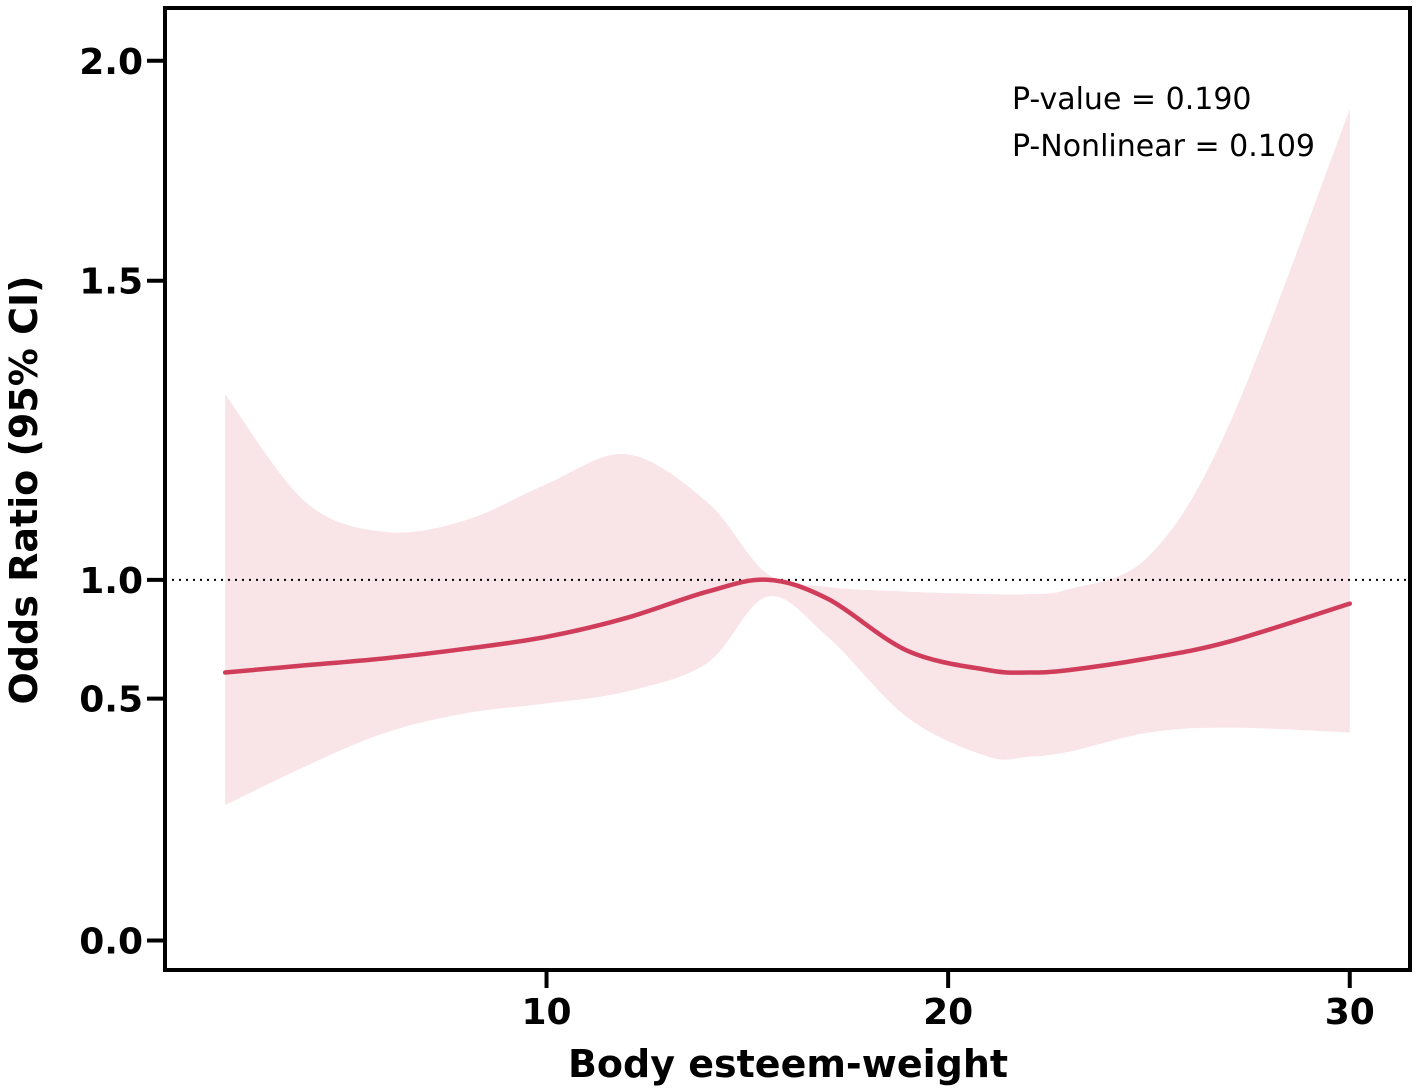  Describe the element at coordinates (111, 942) in the screenshot. I see `y-tick-label: 0.0` at that location.